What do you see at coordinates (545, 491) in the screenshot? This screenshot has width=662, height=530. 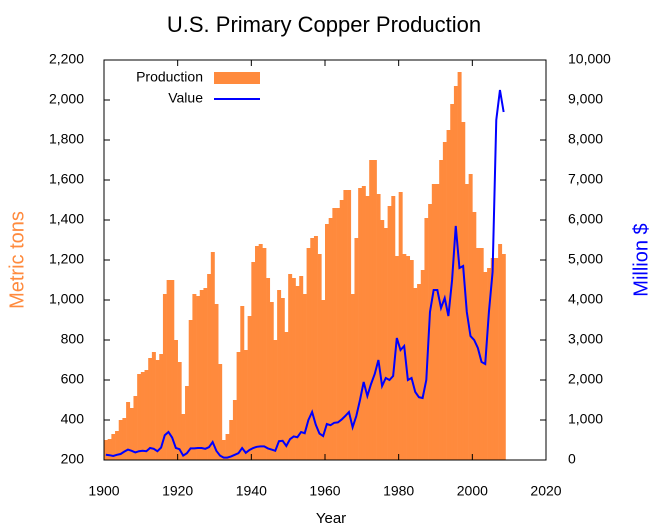 I see `x-tick-label: 2020` at bounding box center [545, 491].